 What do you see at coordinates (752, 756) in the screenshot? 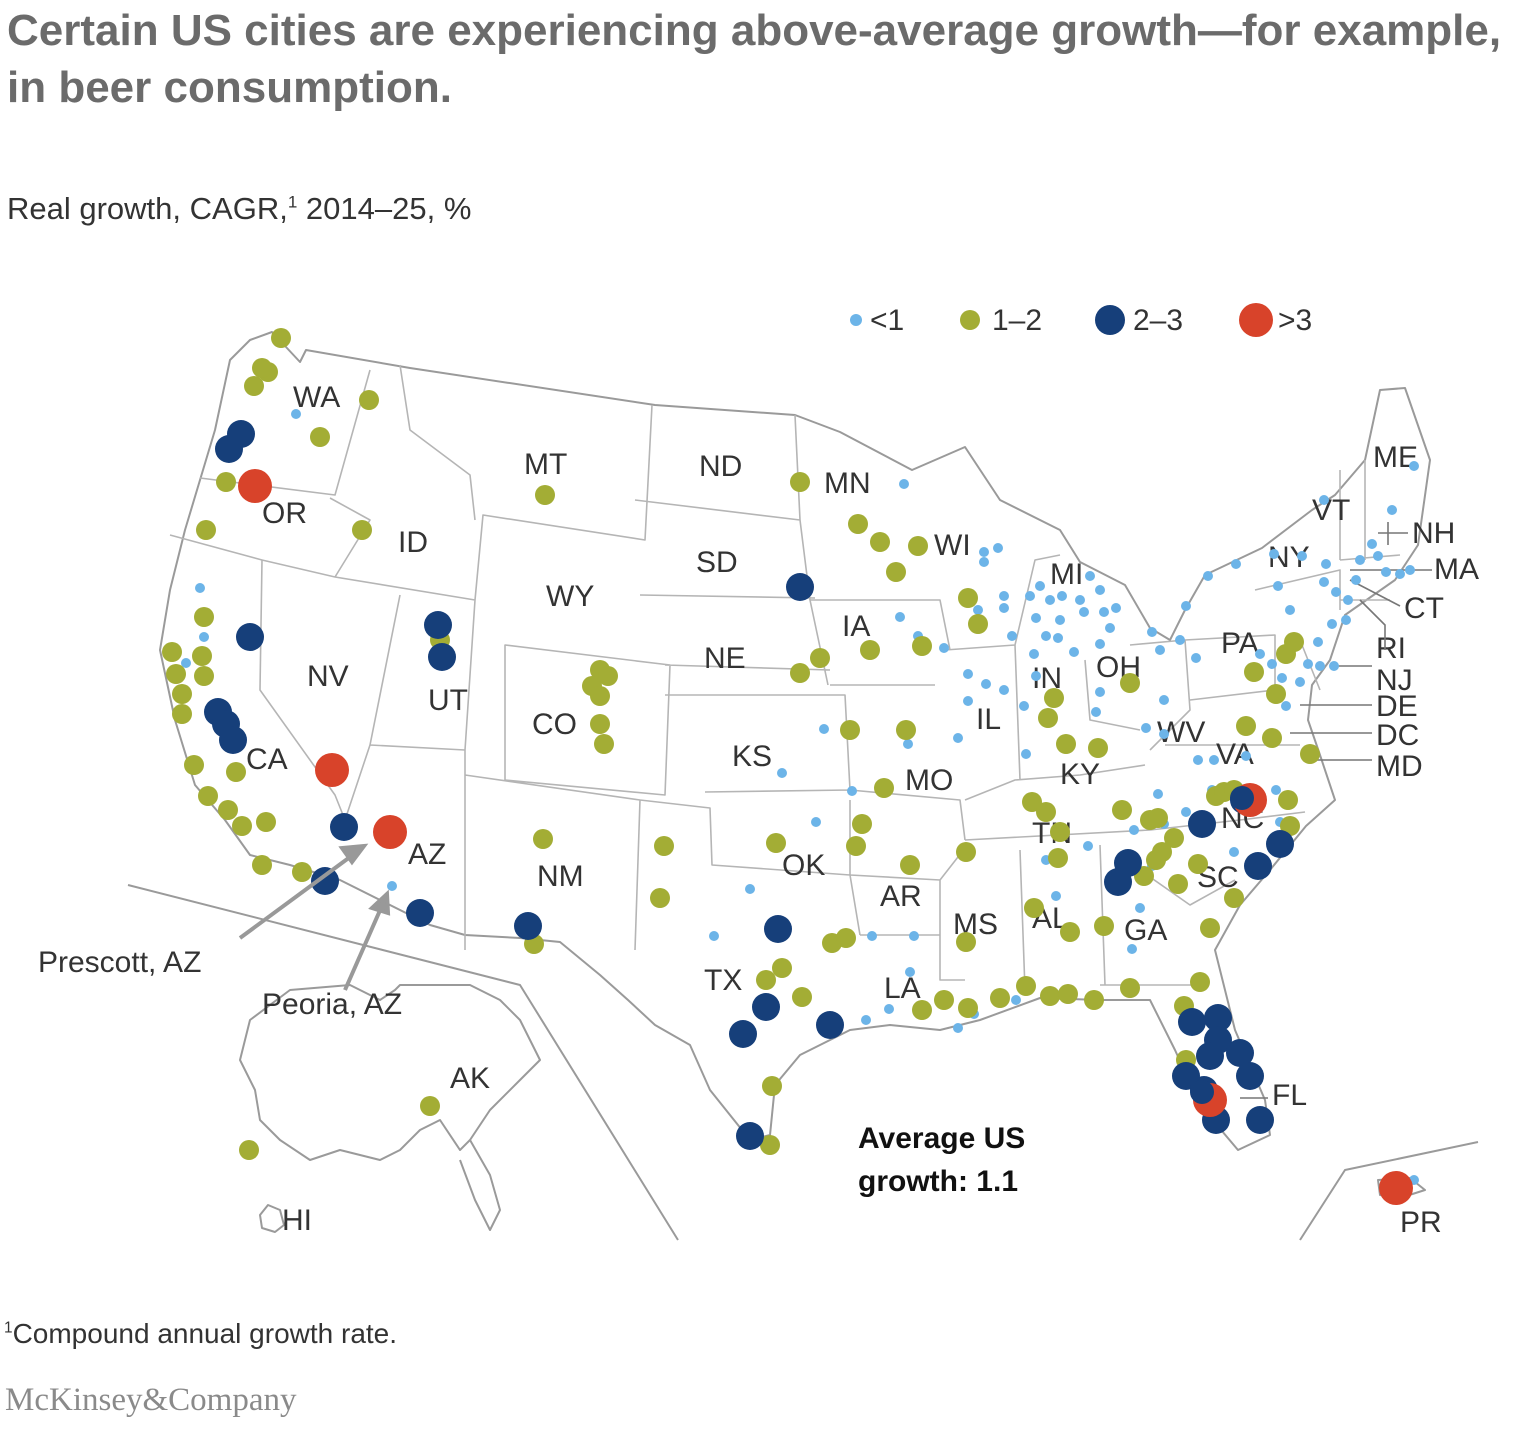
I see `state-label-ks: KS` at bounding box center [752, 756].